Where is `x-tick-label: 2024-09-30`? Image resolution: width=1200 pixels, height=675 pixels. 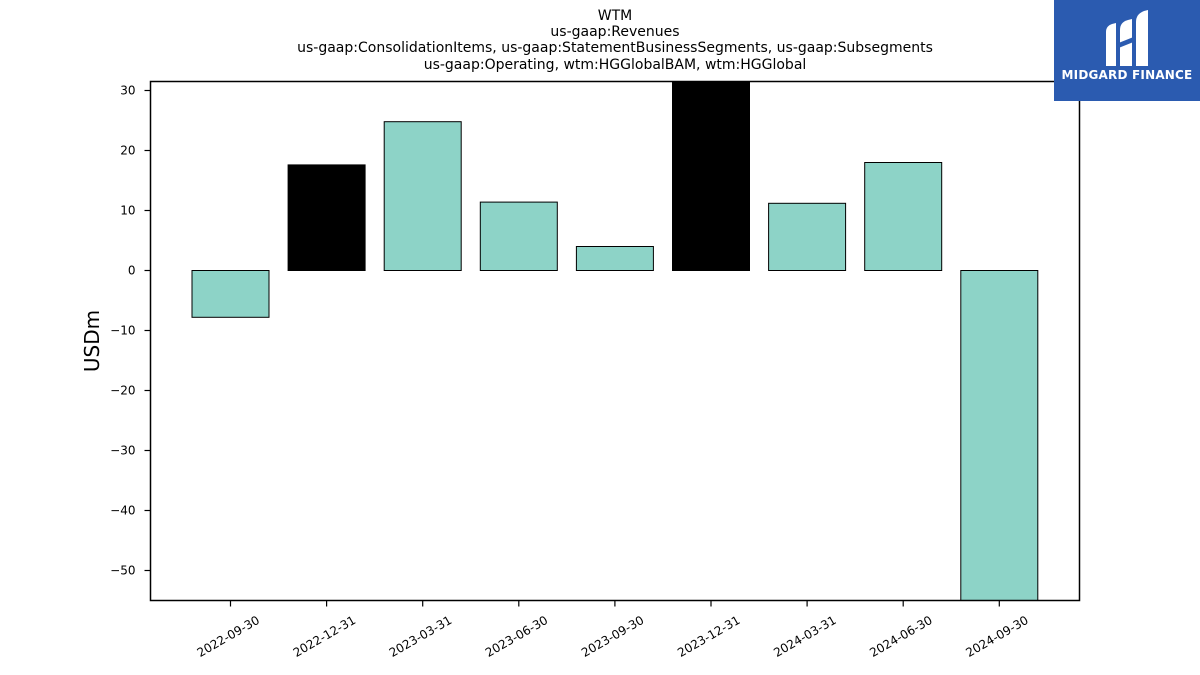 x-tick-label: 2024-09-30 is located at coordinates (996, 636).